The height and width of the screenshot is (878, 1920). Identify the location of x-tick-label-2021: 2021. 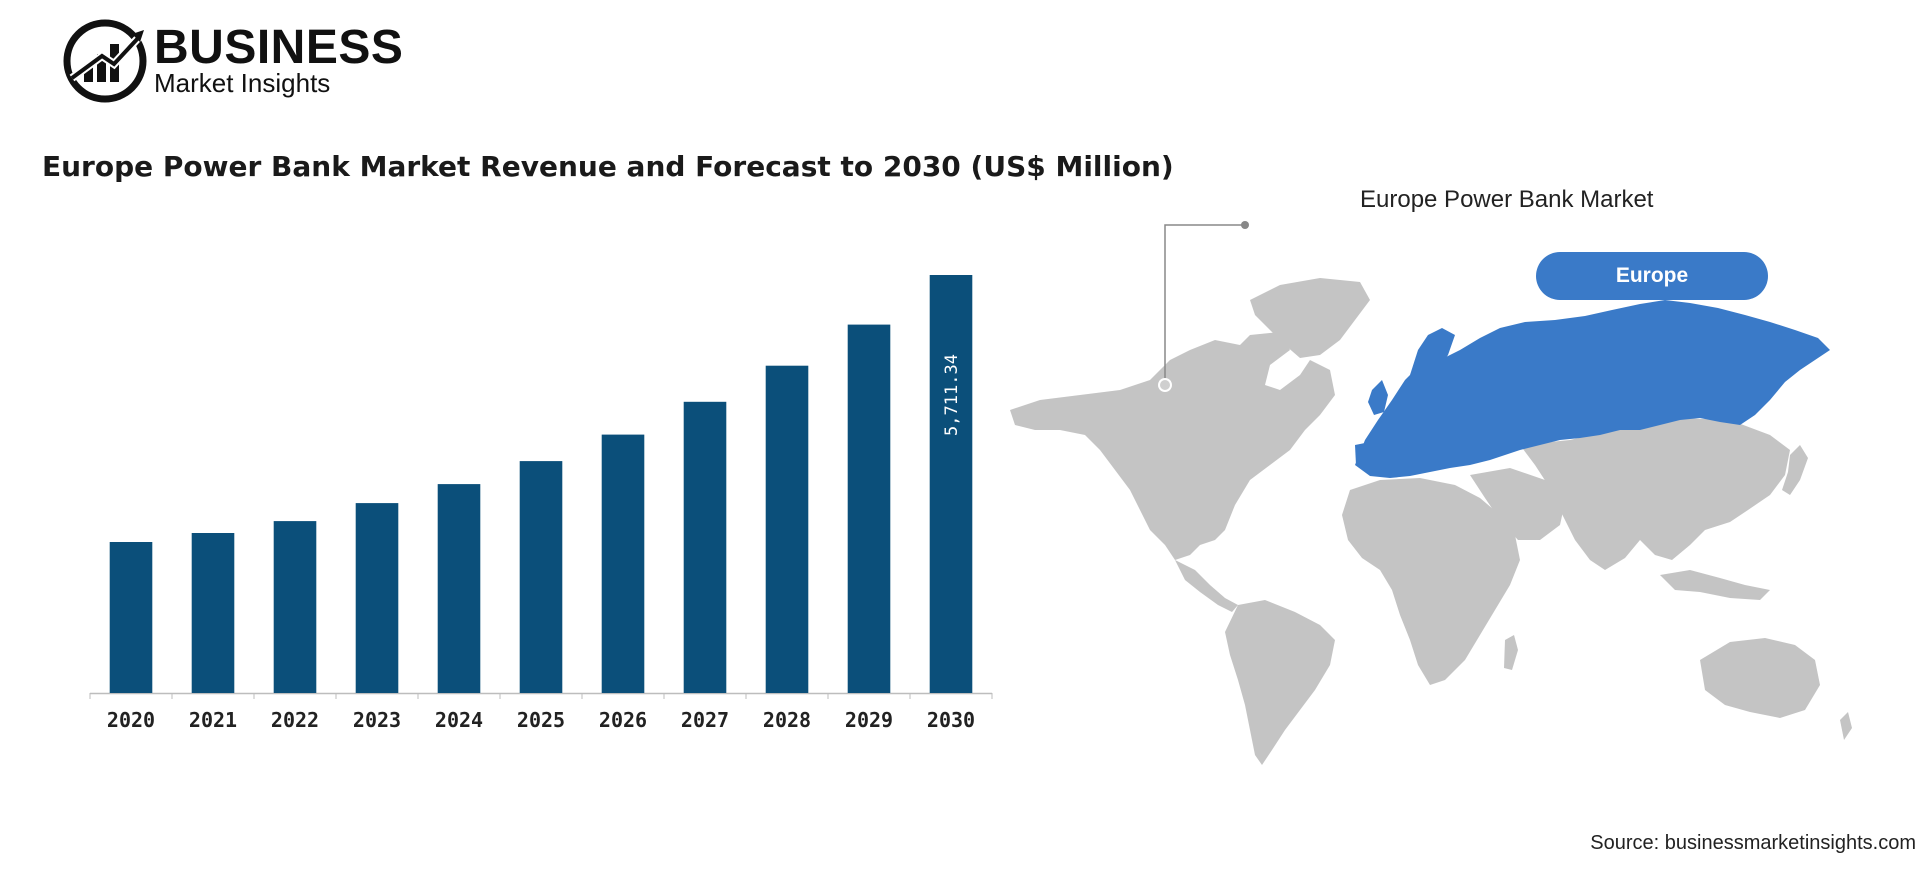
(213, 720).